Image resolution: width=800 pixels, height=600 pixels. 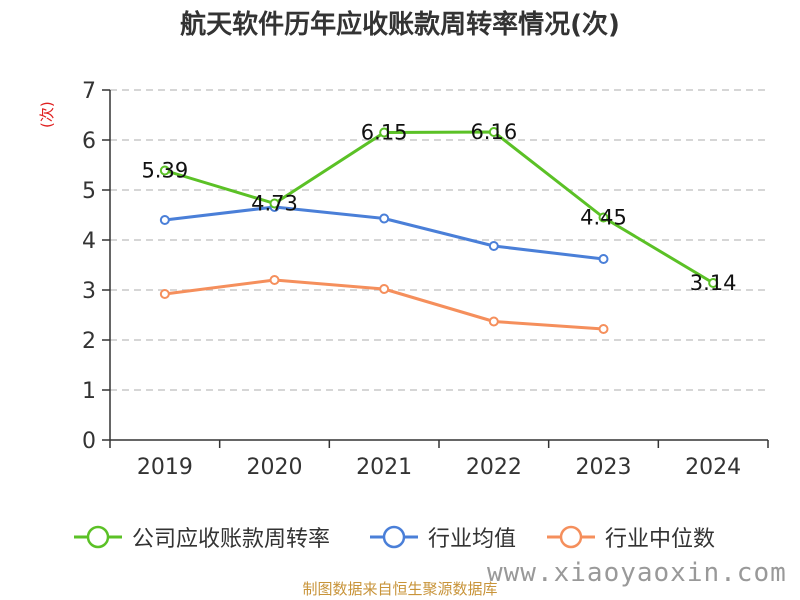 I want to click on legend-item-industry-median: 行业中位数, so click(x=630, y=537).